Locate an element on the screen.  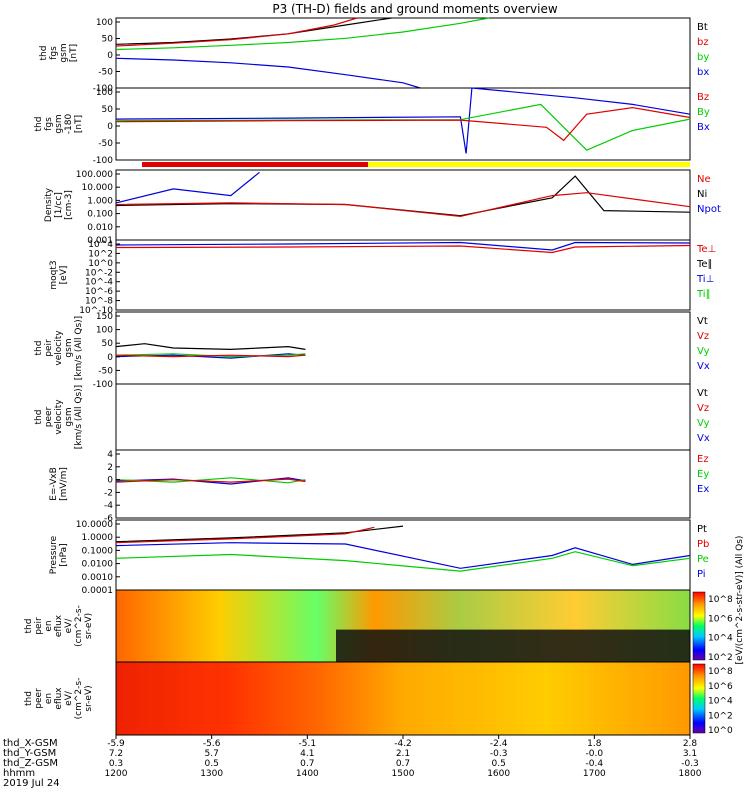
y-tick-label: 10.0000 is located at coordinates (94, 525).